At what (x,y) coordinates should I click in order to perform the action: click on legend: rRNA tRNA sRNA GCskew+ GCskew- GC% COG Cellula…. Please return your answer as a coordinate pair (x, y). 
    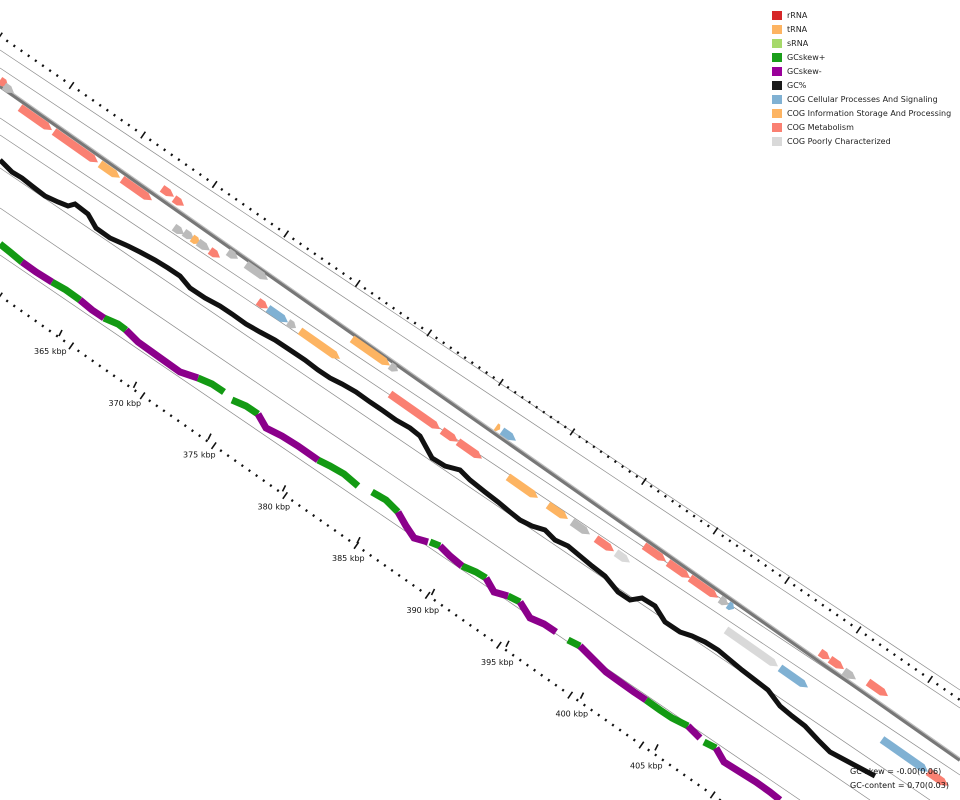
    Looking at the image, I should click on (861, 78).